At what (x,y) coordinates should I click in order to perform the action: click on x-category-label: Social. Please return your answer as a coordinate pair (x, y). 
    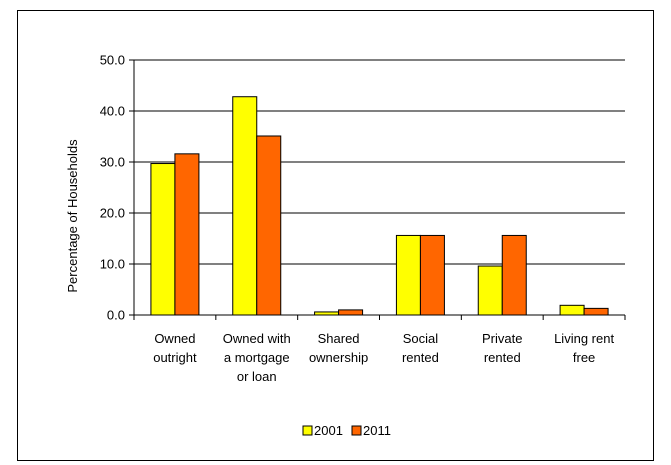
    Looking at the image, I should click on (421, 338).